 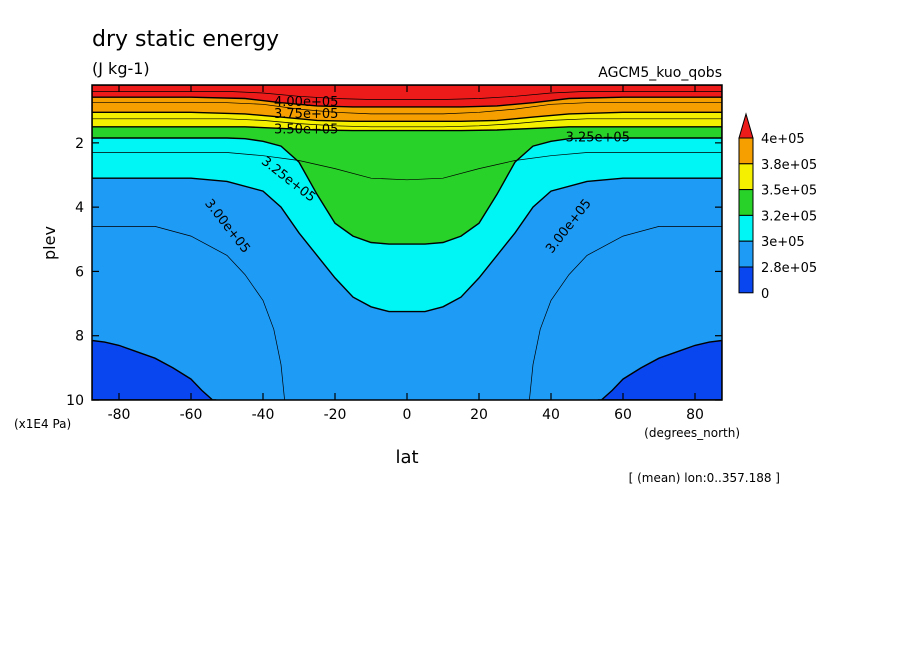 What do you see at coordinates (263, 415) in the screenshot?
I see `x-tick-label: -40` at bounding box center [263, 415].